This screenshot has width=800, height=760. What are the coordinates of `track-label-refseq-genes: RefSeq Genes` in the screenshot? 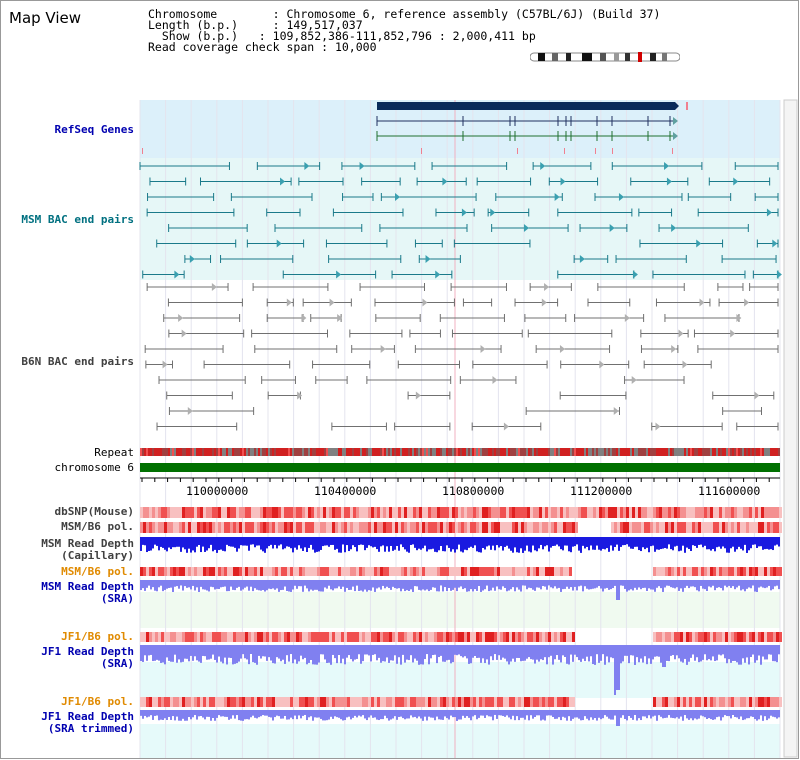 It's located at (94, 129).